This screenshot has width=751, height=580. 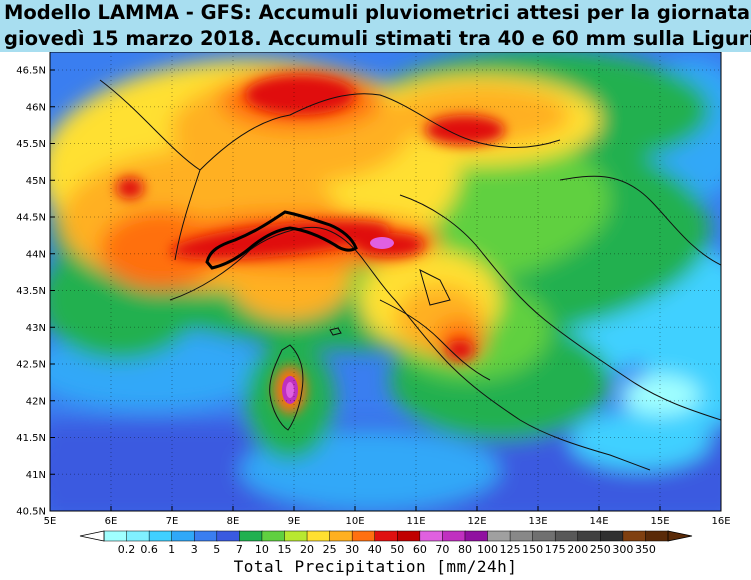 I want to click on longitude-label: 9E, so click(x=294, y=521).